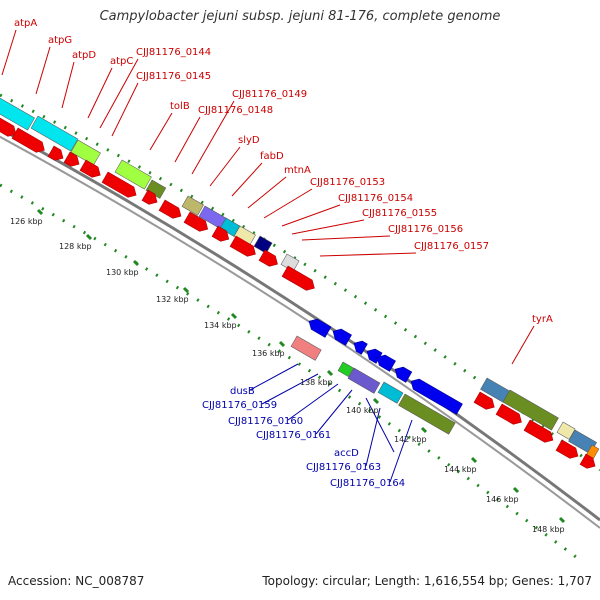  Describe the element at coordinates (121, 61) in the screenshot. I see `gene-label-red: atpC` at that location.